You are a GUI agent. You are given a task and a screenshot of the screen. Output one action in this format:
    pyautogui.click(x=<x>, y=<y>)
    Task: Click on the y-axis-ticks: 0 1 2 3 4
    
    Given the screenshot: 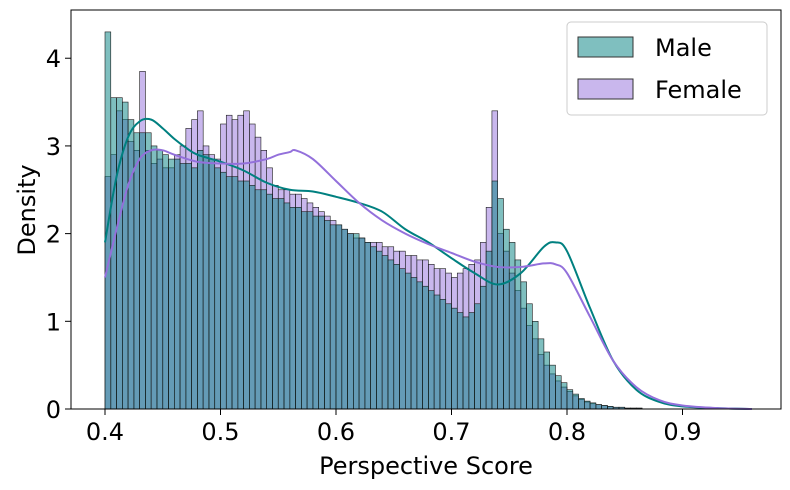 What is the action you would take?
    pyautogui.click(x=58, y=234)
    